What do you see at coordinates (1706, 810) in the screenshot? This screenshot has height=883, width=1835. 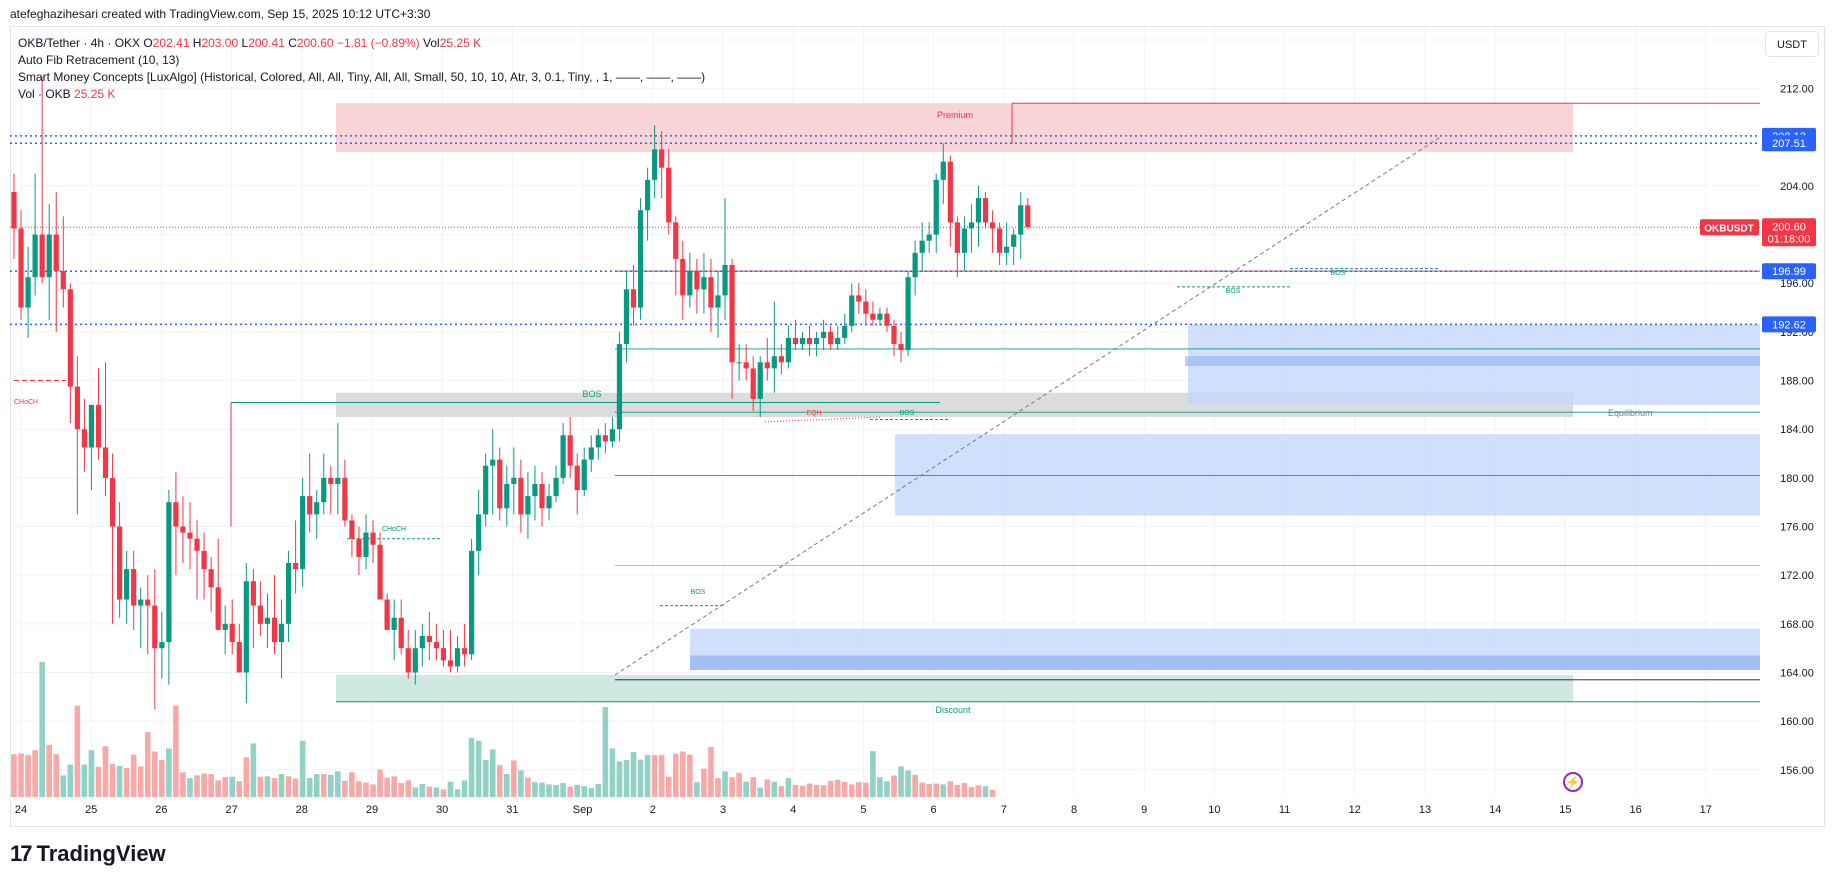 I see `x-tick-label: 17` at bounding box center [1706, 810].